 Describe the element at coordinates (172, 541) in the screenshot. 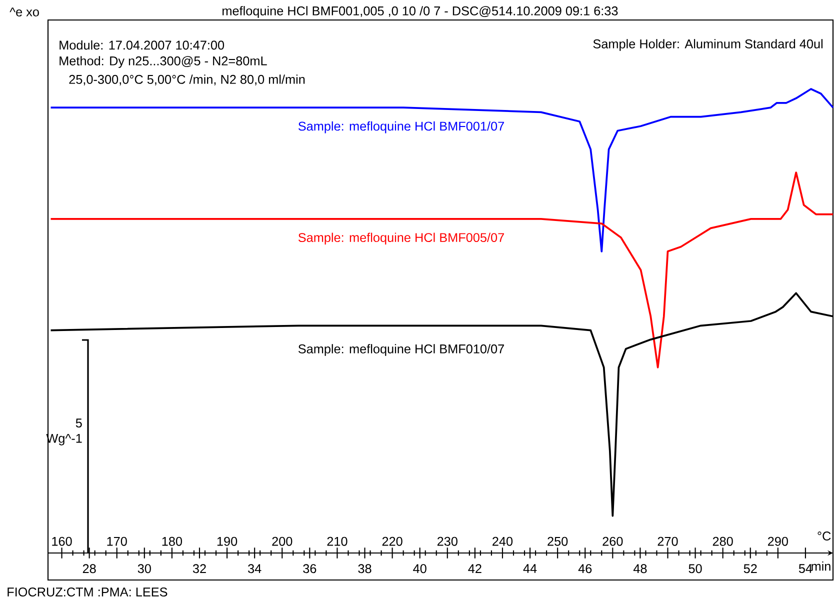

I see `x-tick-label: 180` at that location.